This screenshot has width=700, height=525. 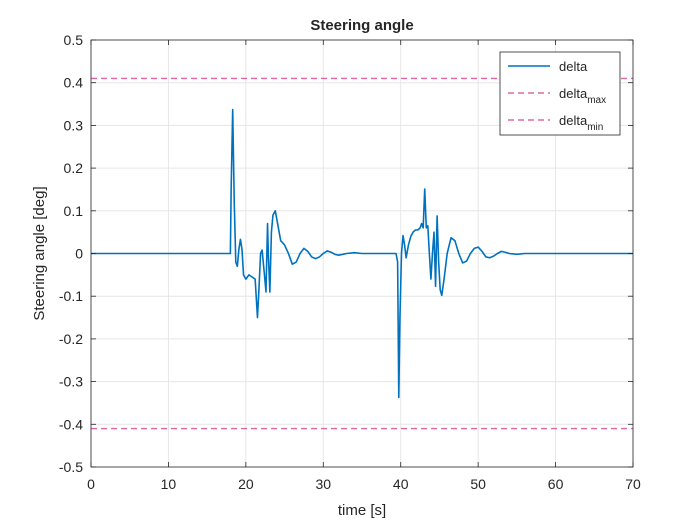 What do you see at coordinates (91, 484) in the screenshot?
I see `x-tick-label: 0` at bounding box center [91, 484].